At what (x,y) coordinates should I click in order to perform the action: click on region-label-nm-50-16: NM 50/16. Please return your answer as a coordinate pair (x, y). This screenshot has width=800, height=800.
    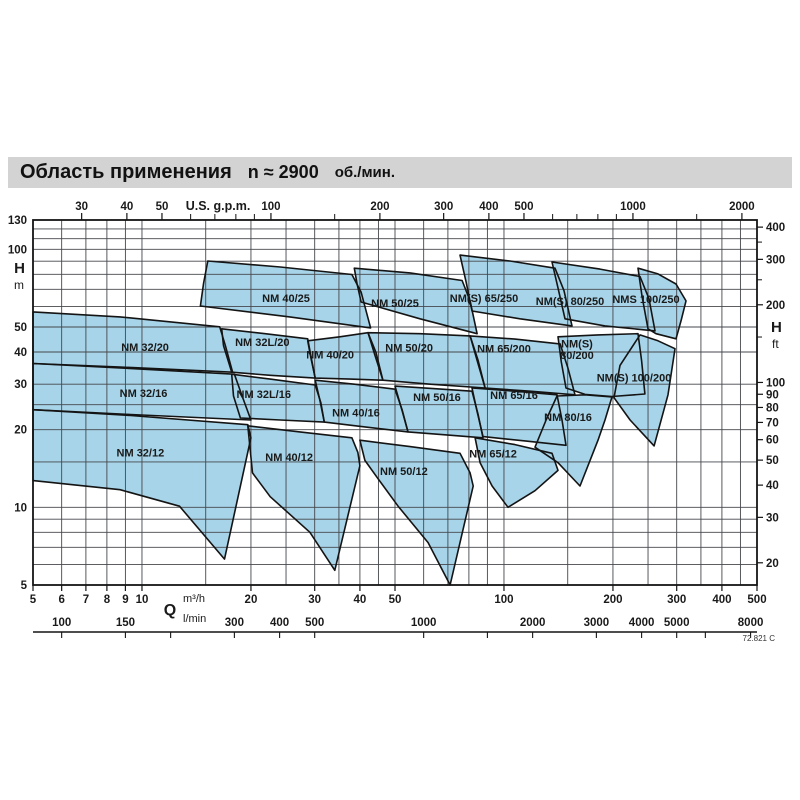
    Looking at the image, I should click on (437, 398).